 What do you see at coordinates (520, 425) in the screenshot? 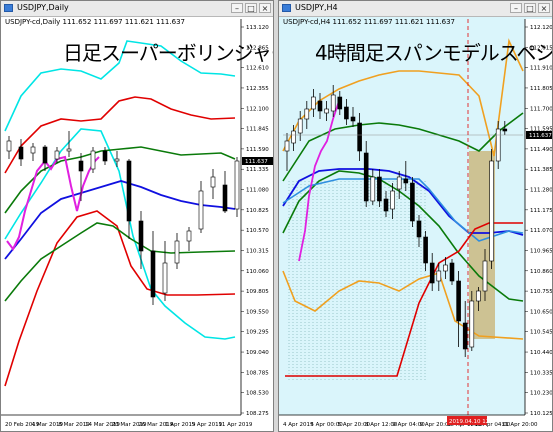
I see `h4-xtick-label: 11 Apr 20:00` at bounding box center [520, 425].